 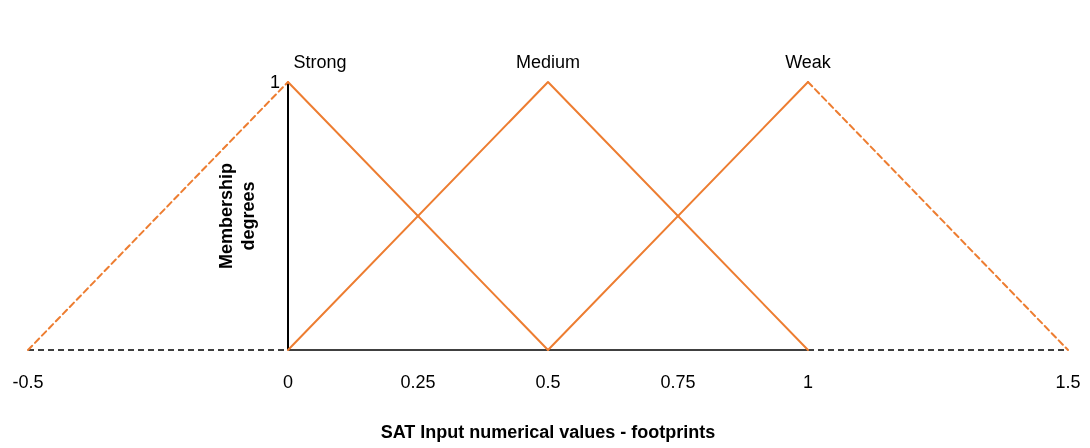 What do you see at coordinates (548, 382) in the screenshot?
I see `x-tick-label: 0.5` at bounding box center [548, 382].